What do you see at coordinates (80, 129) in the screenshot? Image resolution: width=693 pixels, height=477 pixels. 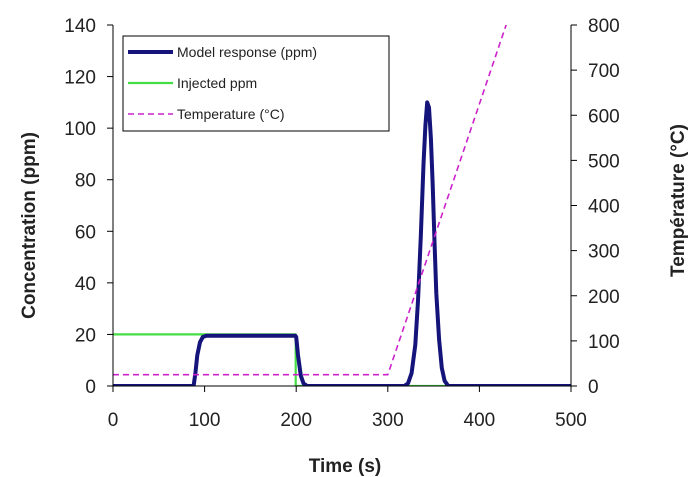 I see `y-tick-label: 100` at bounding box center [80, 129].